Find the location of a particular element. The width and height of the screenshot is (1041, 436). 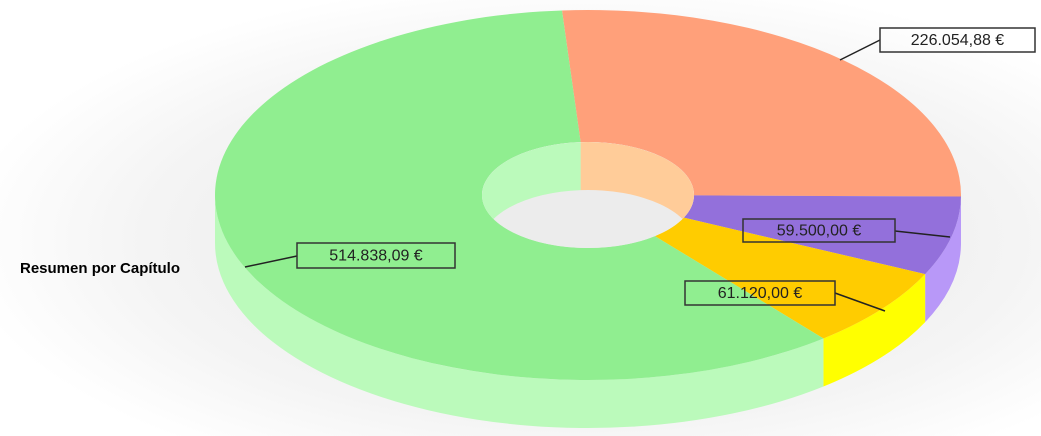

data-label: 59.500,00 € is located at coordinates (819, 231).